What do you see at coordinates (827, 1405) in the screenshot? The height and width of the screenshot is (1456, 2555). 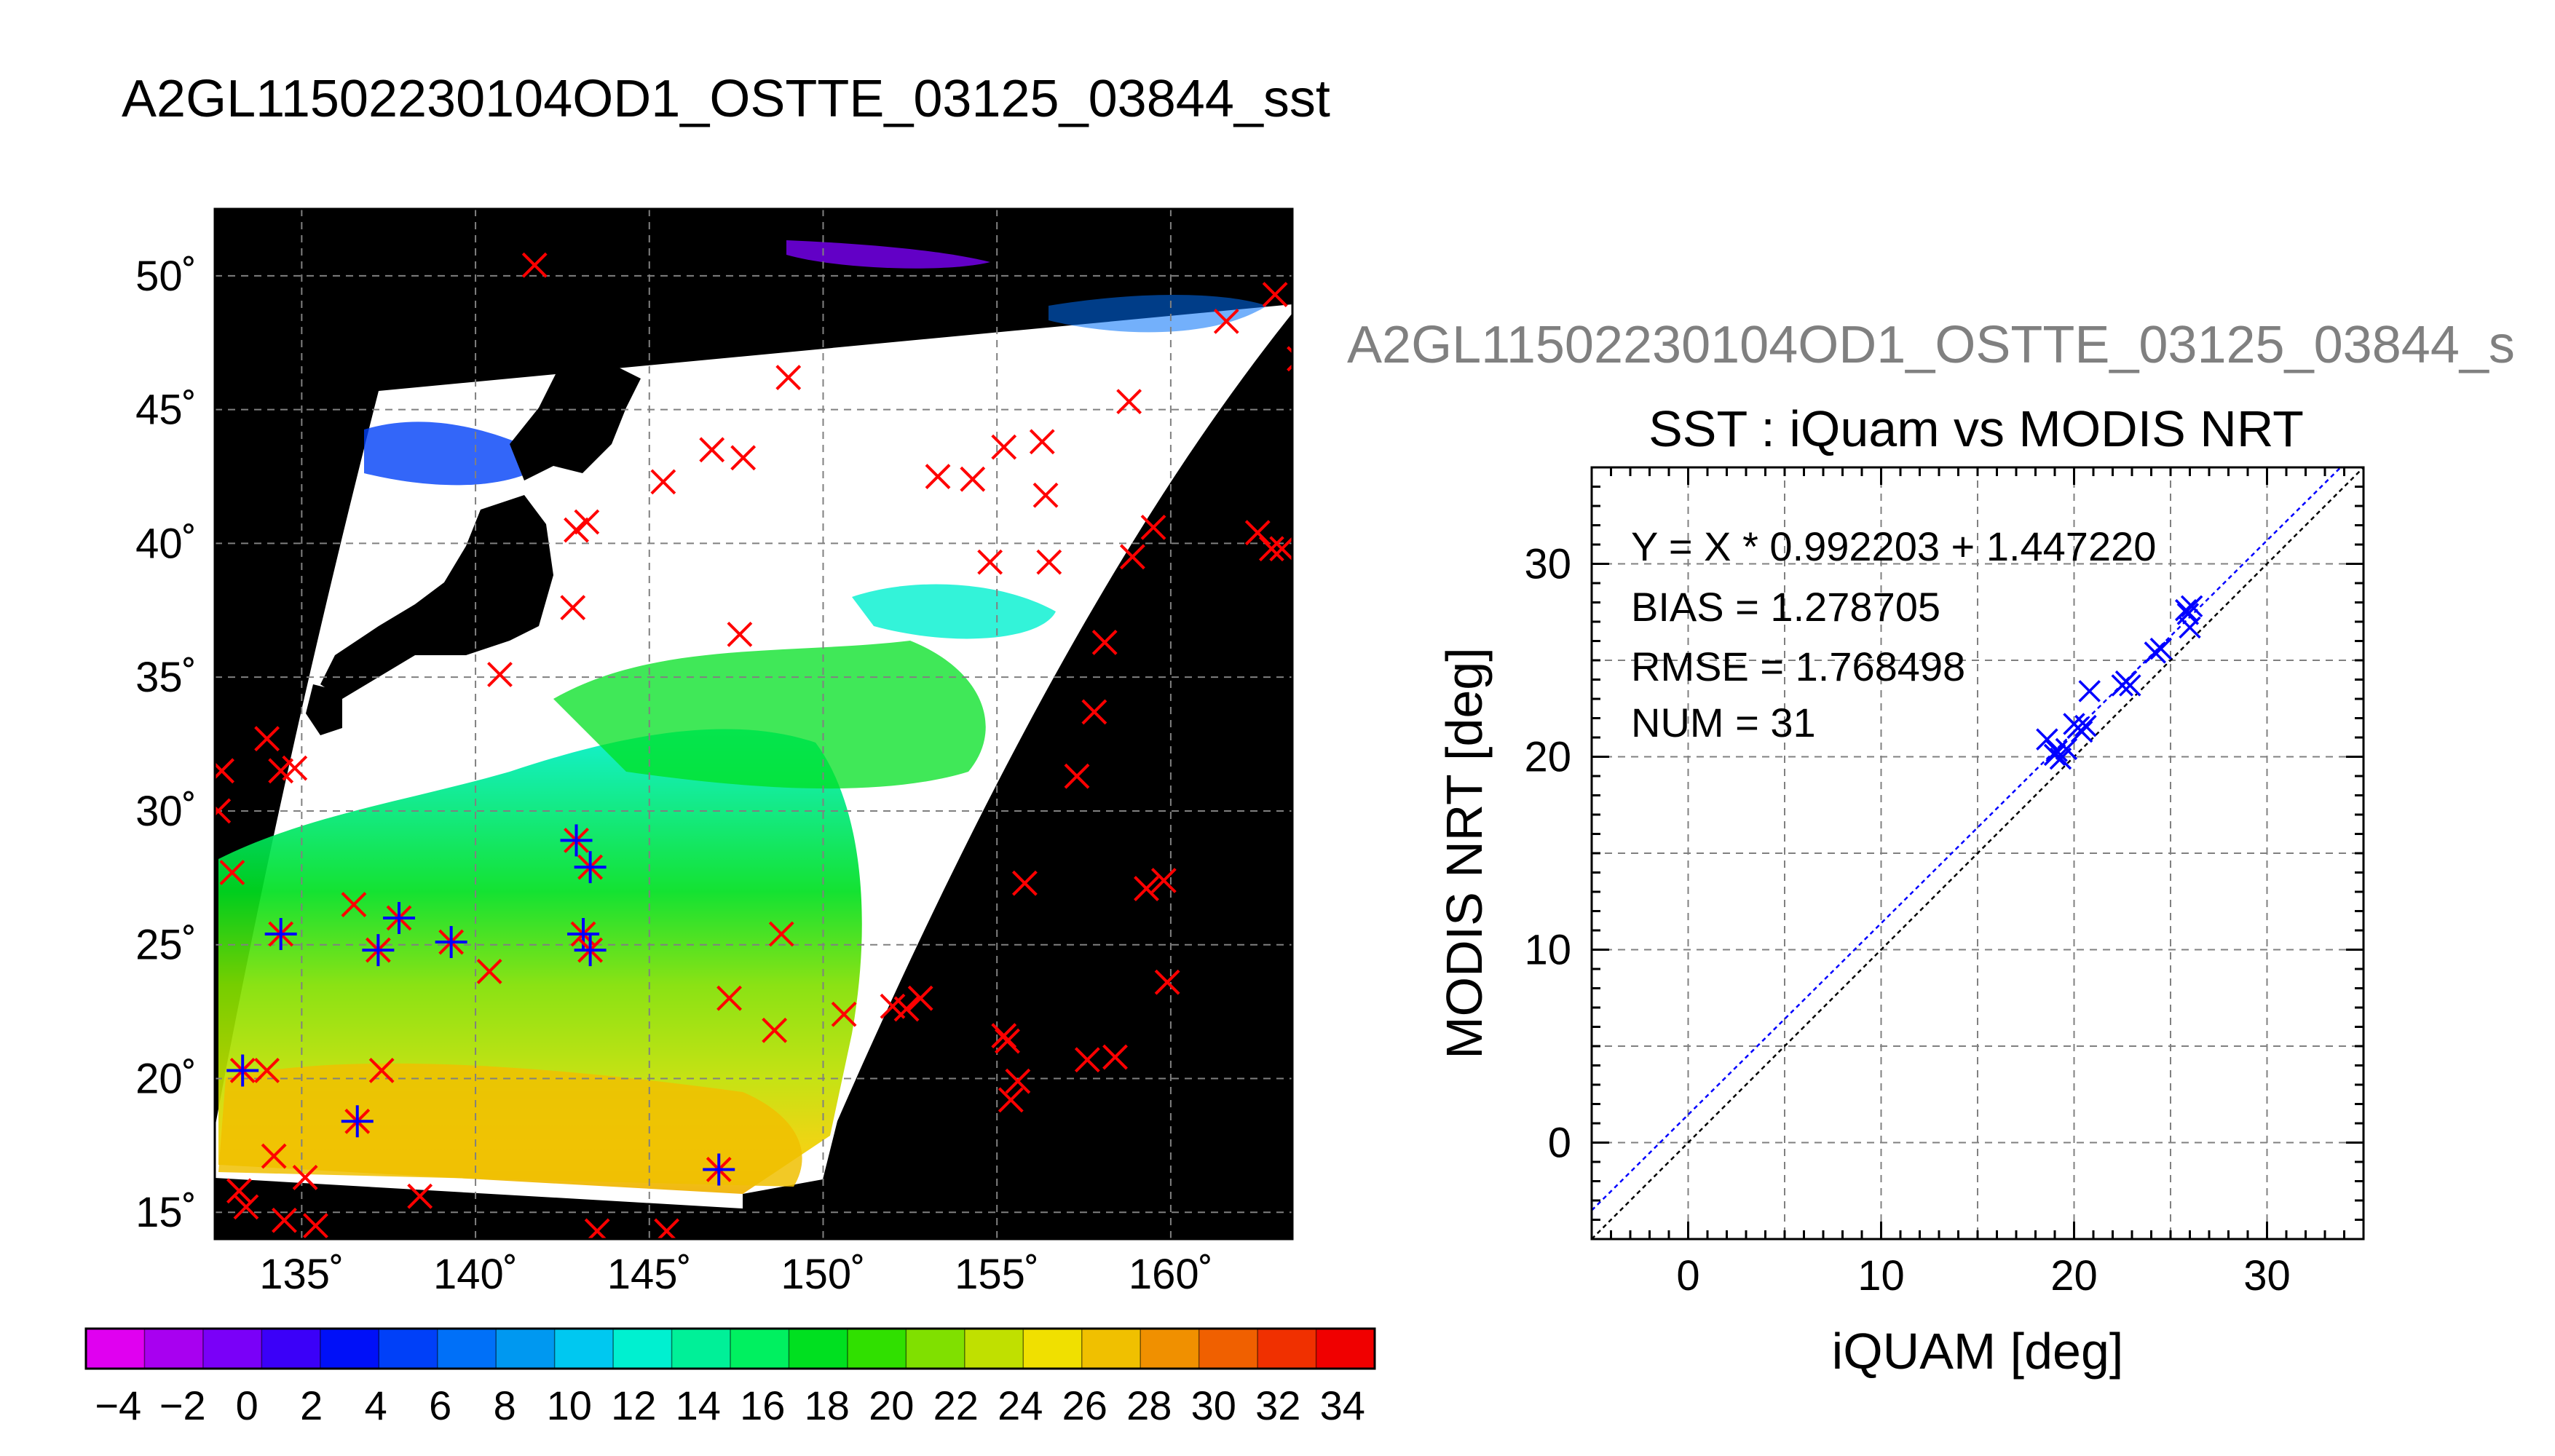 I see `colorbar-tick-label: 18` at bounding box center [827, 1405].